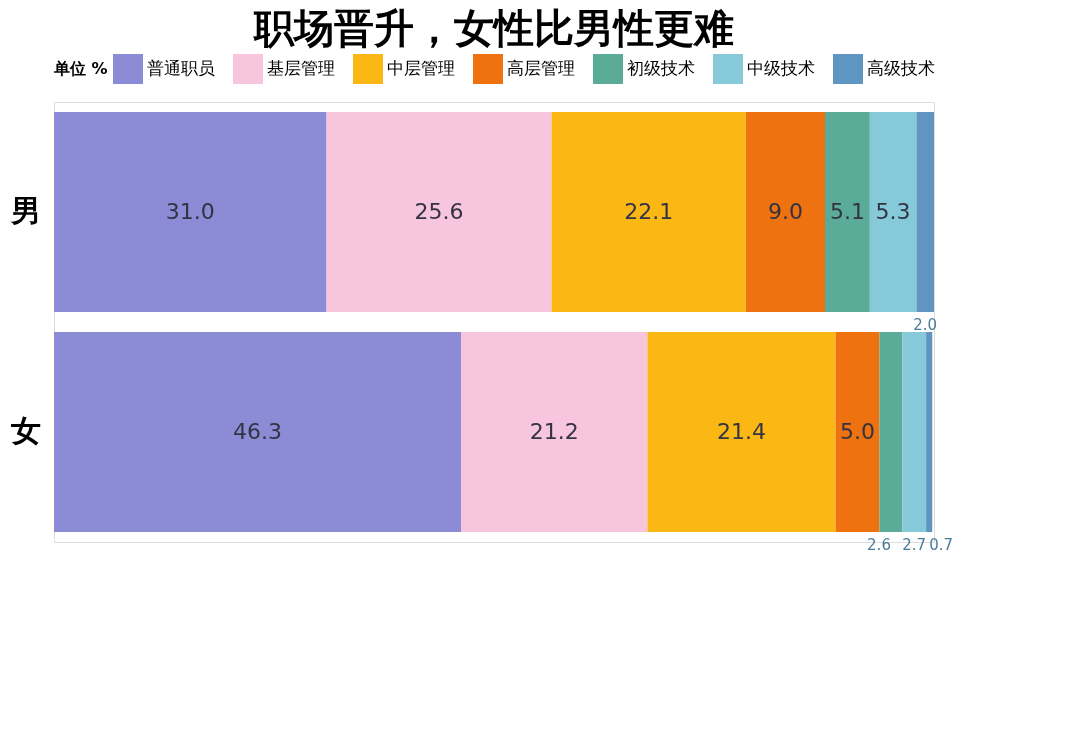 The width and height of the screenshot is (1080, 736). I want to click on data-label: 2.0, so click(925, 325).